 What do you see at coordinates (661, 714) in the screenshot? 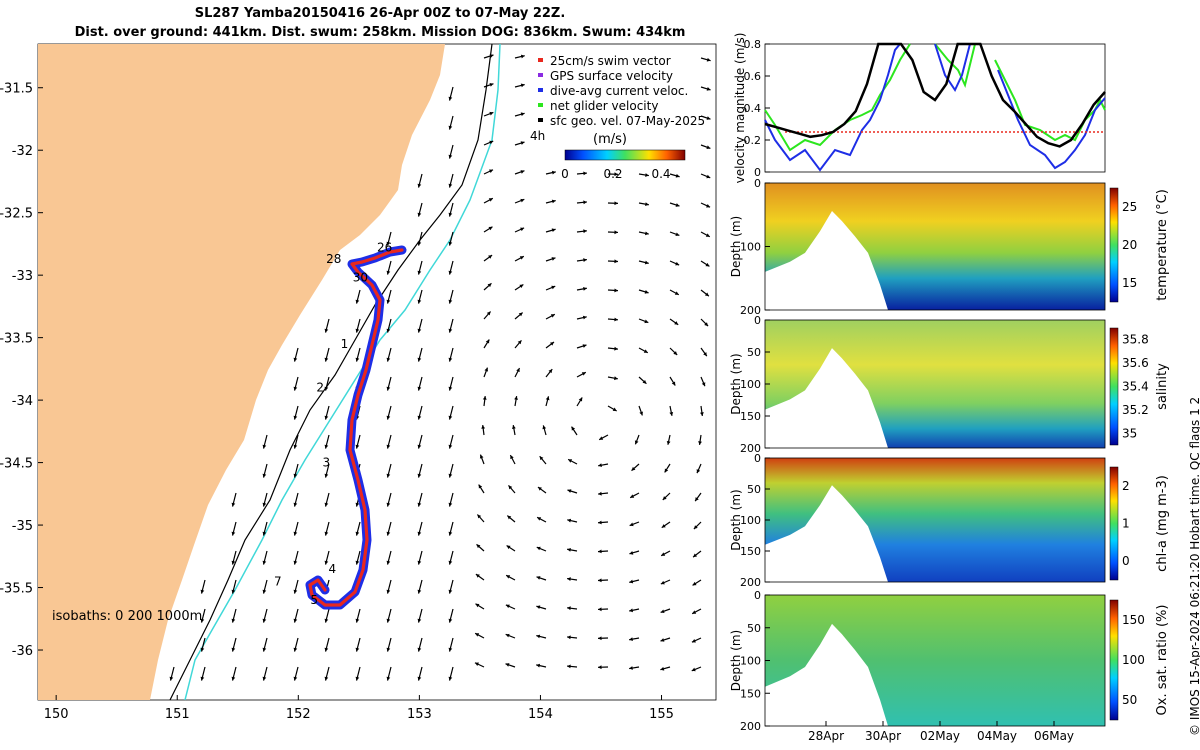
I see `map-x-tick-label: 155` at bounding box center [661, 714].